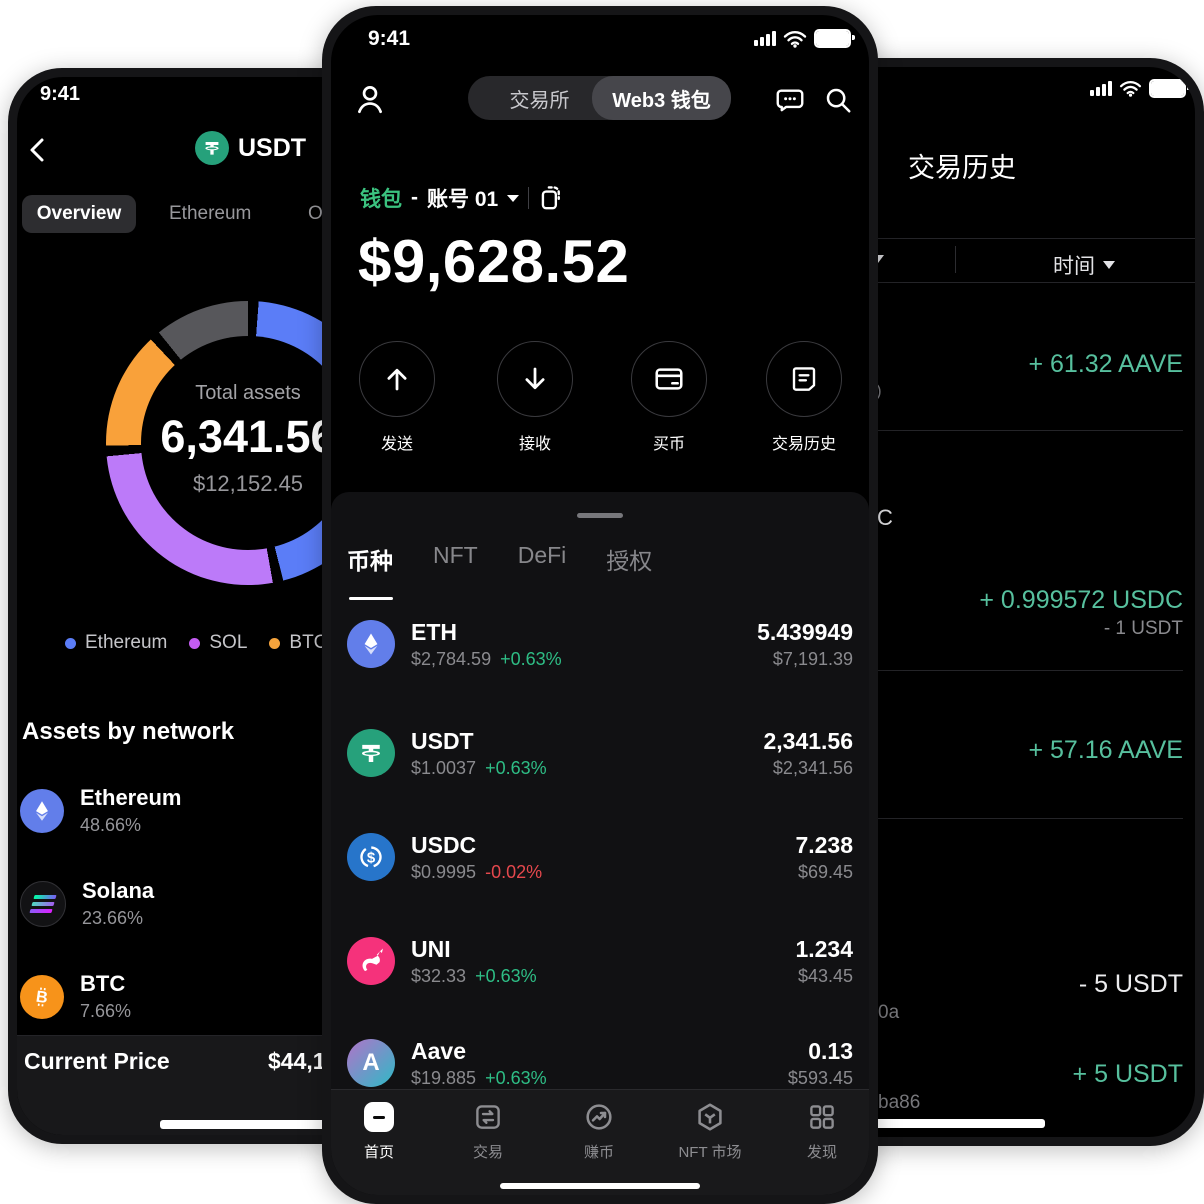 This screenshot has width=1204, height=1204. What do you see at coordinates (600, 515) in the screenshot?
I see `sheet-drag-handle` at bounding box center [600, 515].